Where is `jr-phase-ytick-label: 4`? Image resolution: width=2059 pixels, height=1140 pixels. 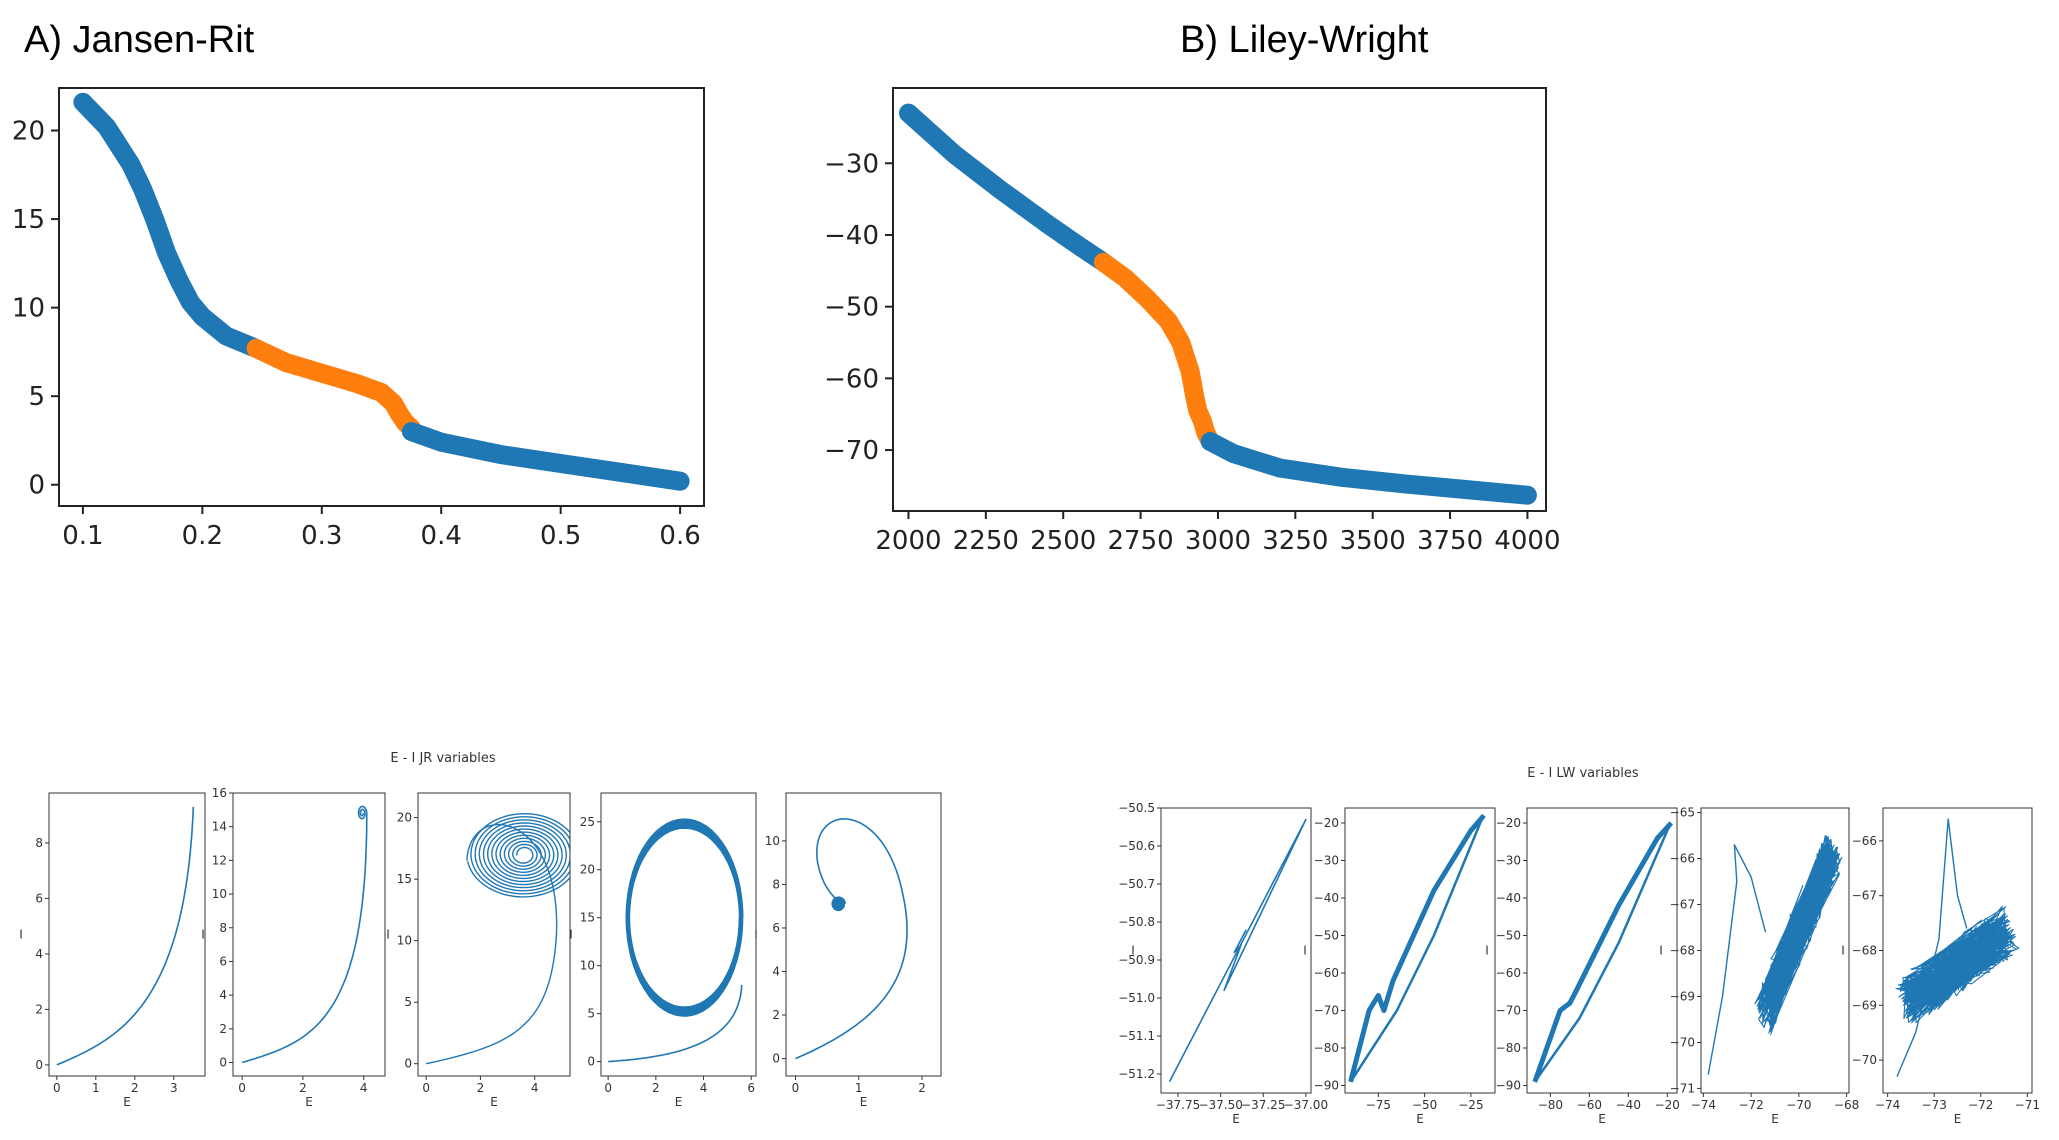 jr-phase-ytick-label: 4 is located at coordinates (223, 995).